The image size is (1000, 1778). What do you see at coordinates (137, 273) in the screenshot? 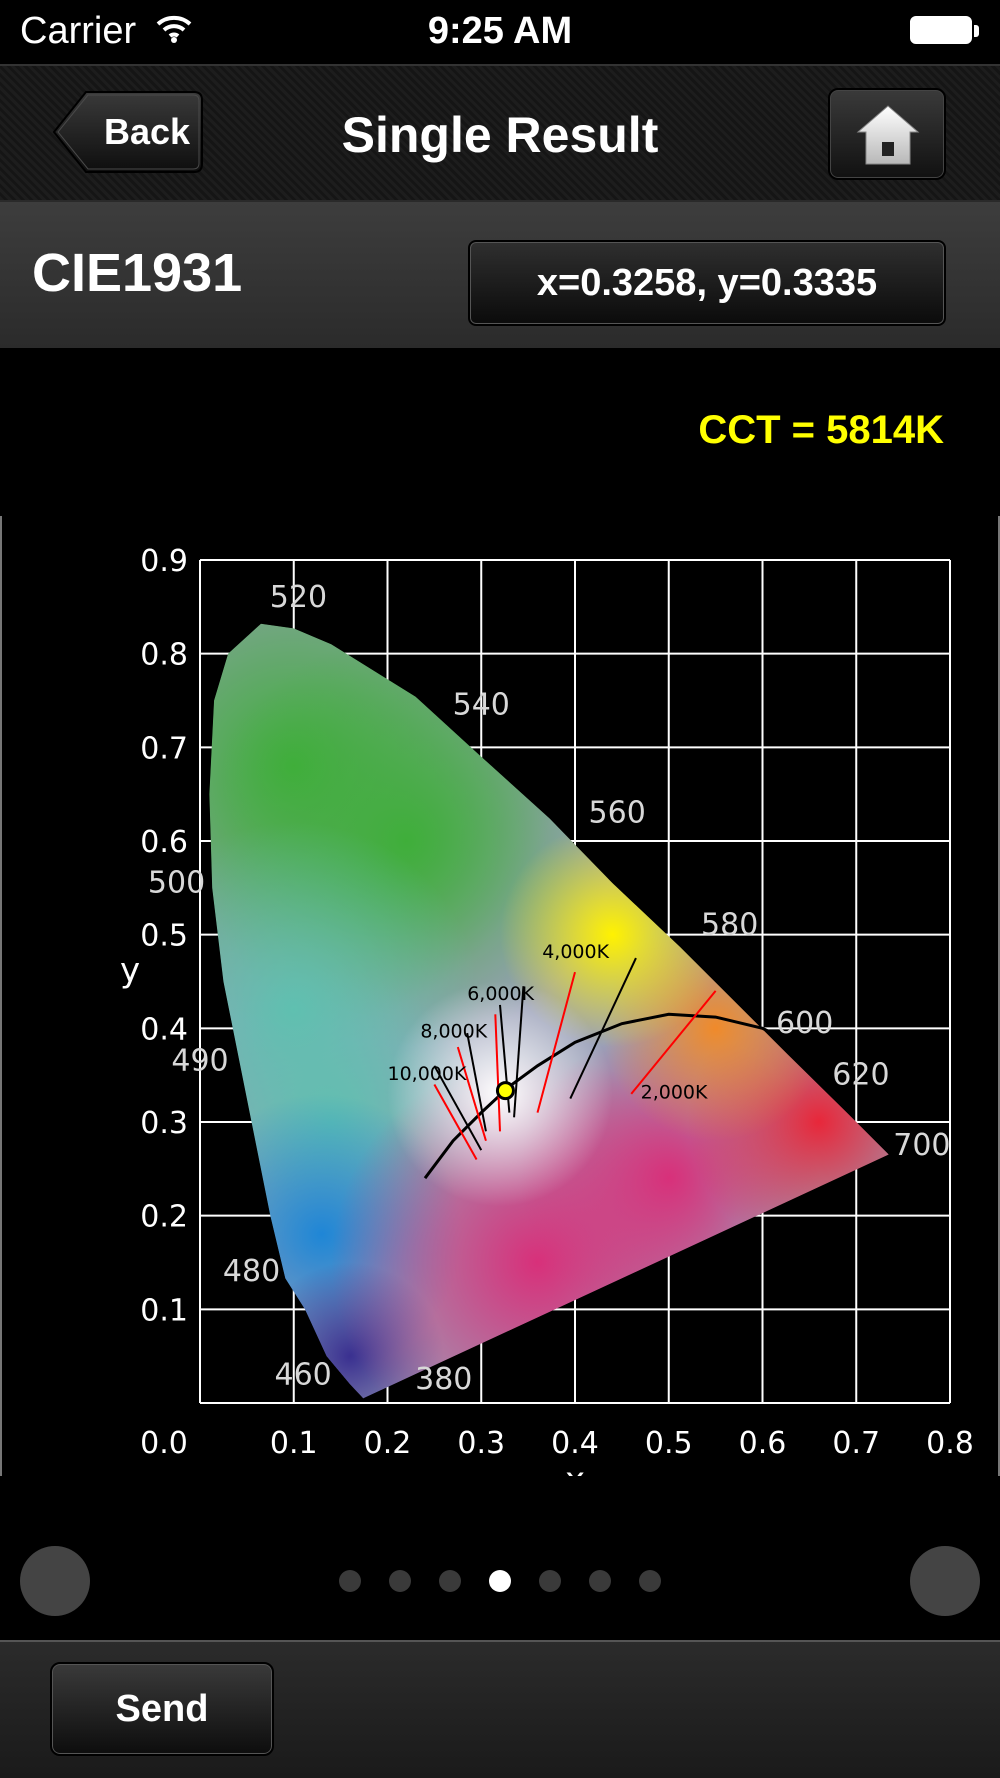
I see `diagram-type-label: CIE1931` at bounding box center [137, 273].